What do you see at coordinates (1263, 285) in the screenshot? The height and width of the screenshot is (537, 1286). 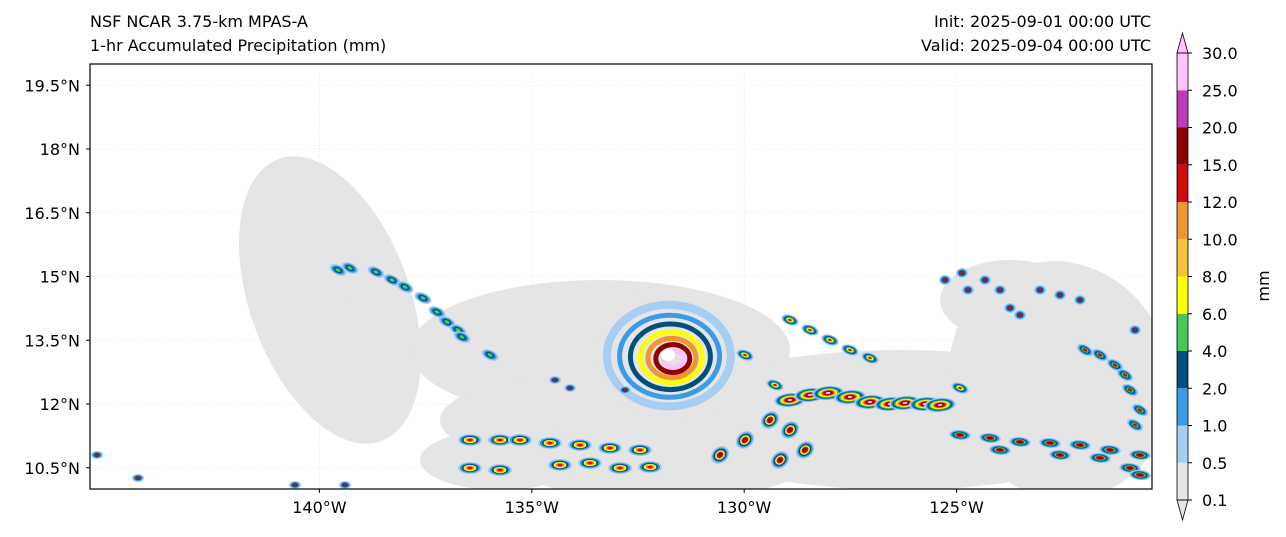 I see `colorbar-unit: mm` at bounding box center [1263, 285].